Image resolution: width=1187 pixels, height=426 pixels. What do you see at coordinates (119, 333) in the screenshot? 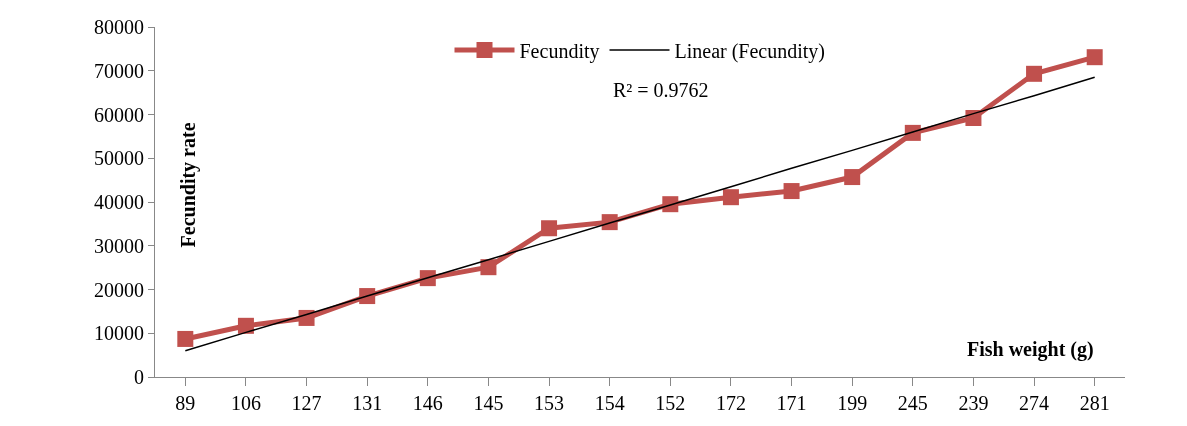
I see `y-tick-label: 10000` at bounding box center [119, 333].